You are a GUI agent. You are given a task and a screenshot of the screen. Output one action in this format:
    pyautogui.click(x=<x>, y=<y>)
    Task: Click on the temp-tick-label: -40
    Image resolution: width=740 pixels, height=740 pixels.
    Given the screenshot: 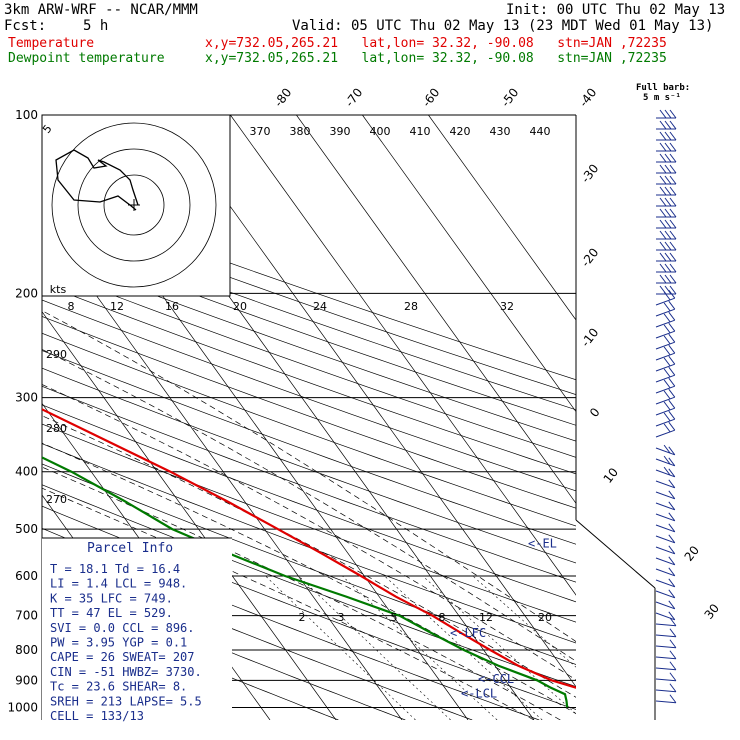 What is the action you would take?
    pyautogui.click(x=587, y=98)
    